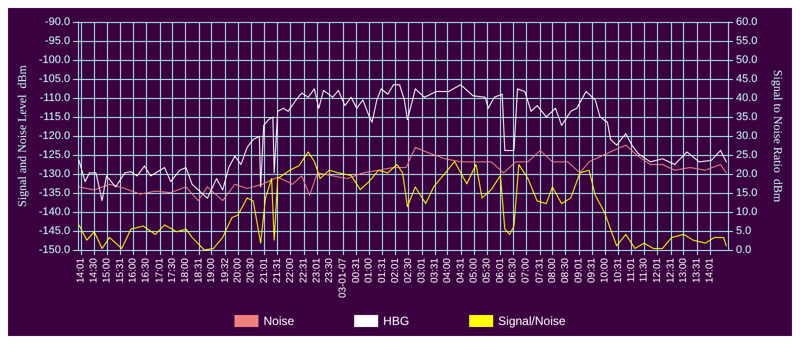 The image size is (800, 344). I want to click on y-tick-label: -140.0, so click(54, 212).